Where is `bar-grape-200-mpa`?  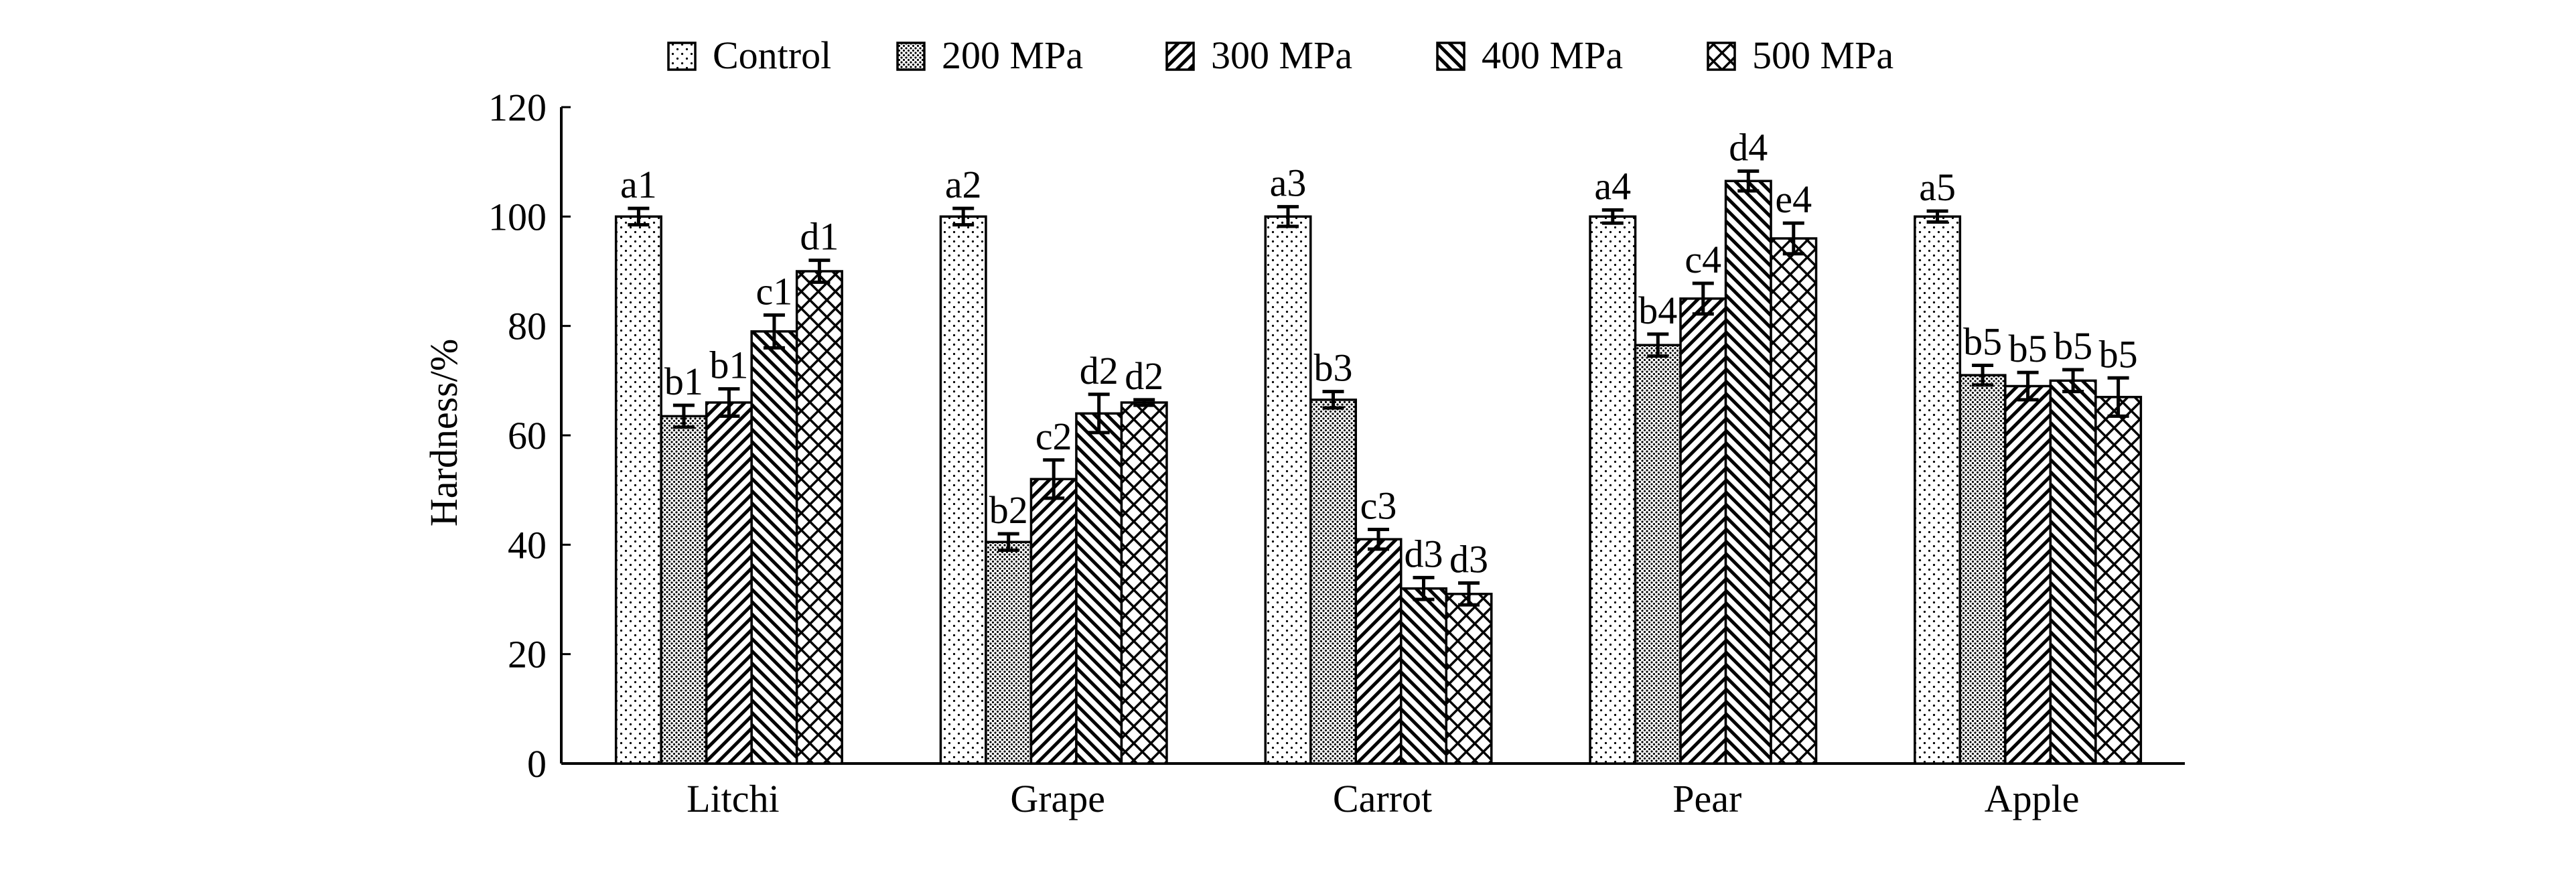
bar-grape-200-mpa is located at coordinates (1009, 652).